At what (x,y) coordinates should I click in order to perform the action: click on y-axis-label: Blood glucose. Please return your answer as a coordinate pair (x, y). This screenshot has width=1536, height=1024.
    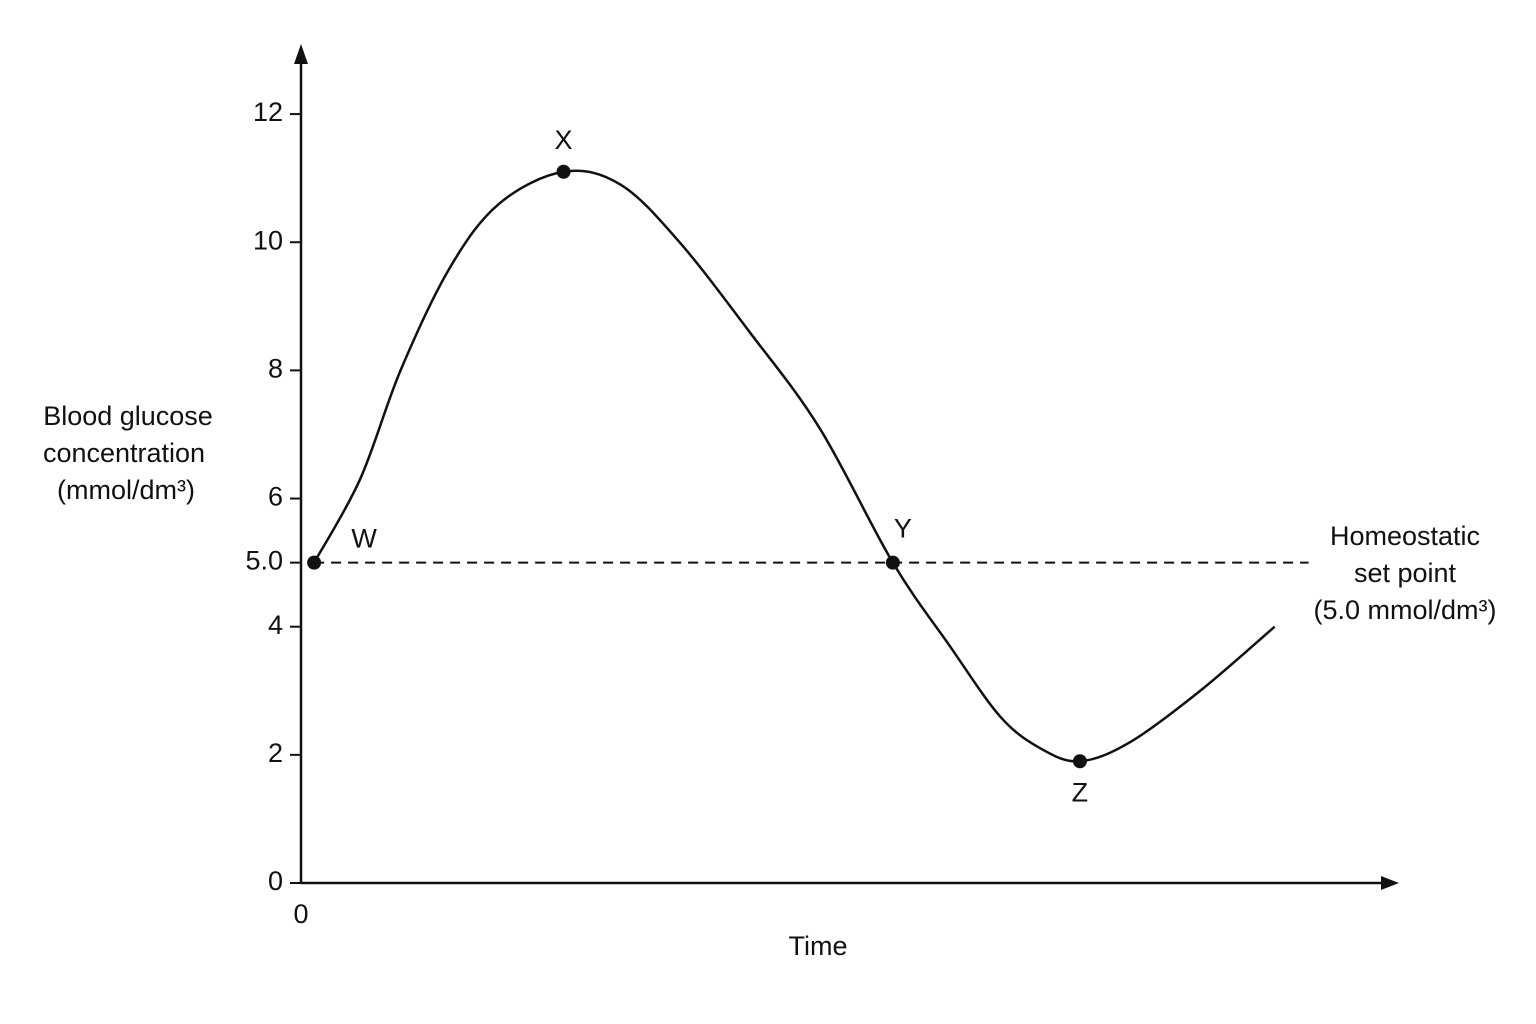
    Looking at the image, I should click on (128, 416).